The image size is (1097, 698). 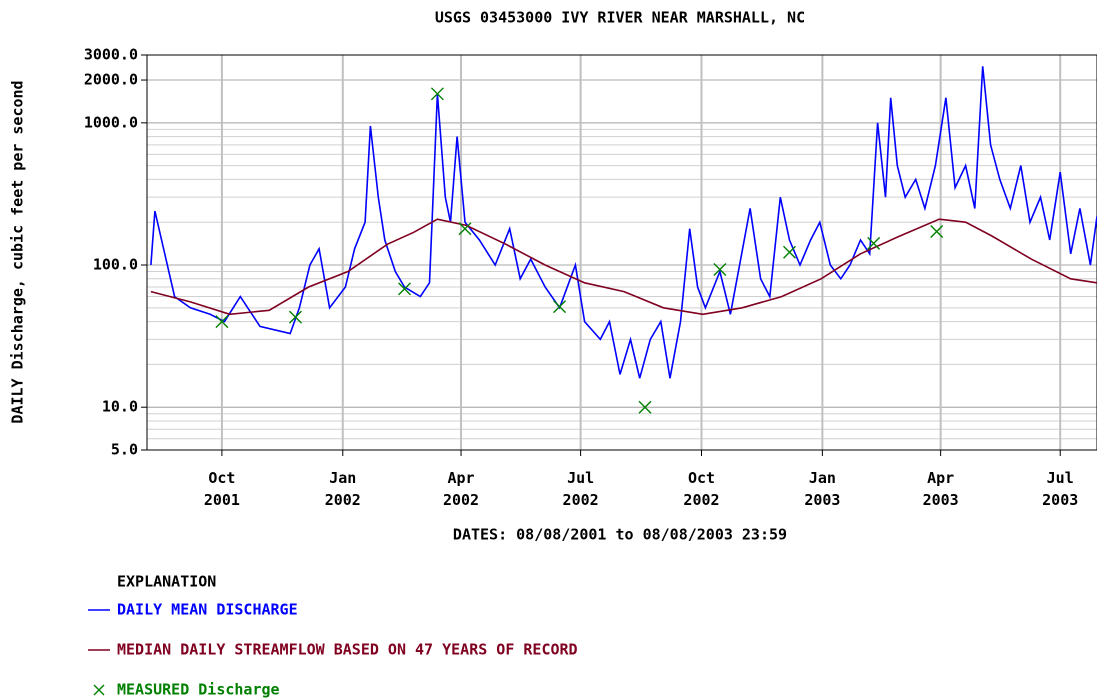 I want to click on legend-title: EXPLANATION, so click(x=166, y=582).